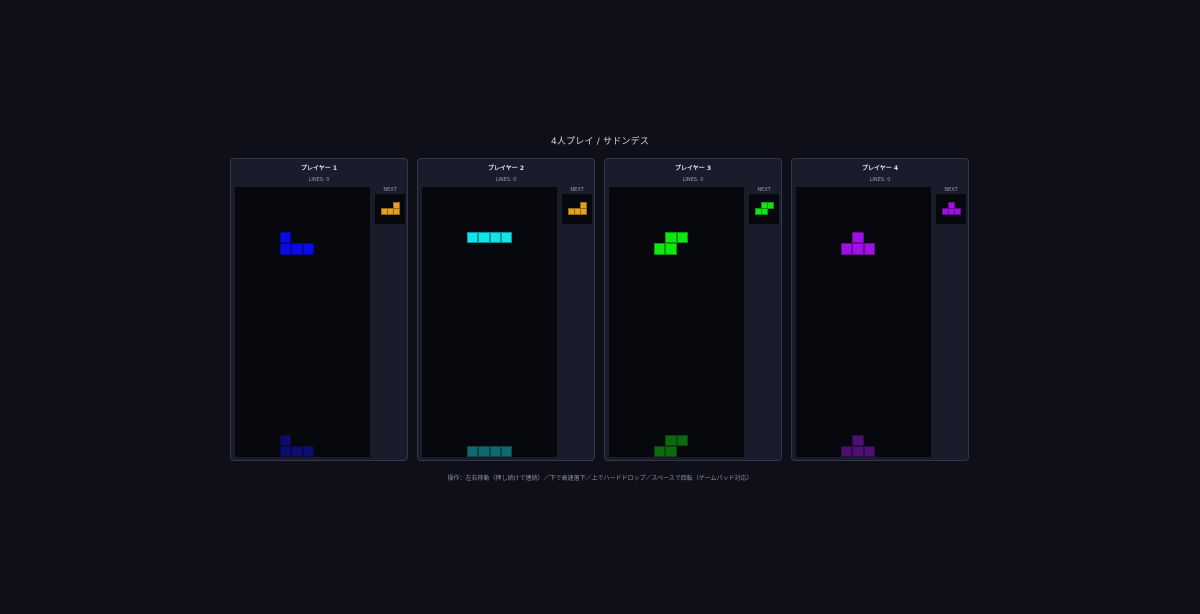  I want to click on player-3-panel: プレイヤー 3 LINES: 0 NEXT, so click(693, 309).